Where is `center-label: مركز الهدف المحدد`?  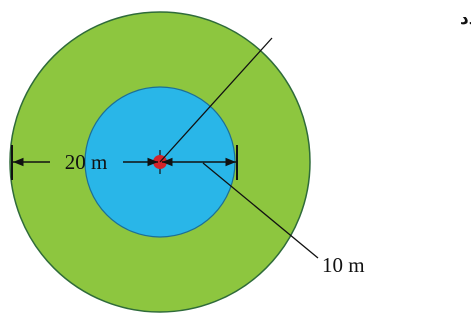 center-label: مركز الهدف المحدد is located at coordinates (465, 19).